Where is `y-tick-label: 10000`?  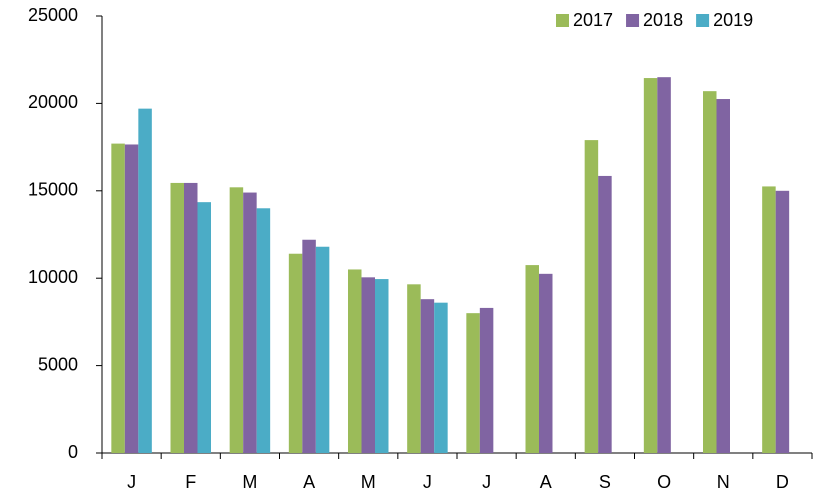 y-tick-label: 10000 is located at coordinates (53, 277).